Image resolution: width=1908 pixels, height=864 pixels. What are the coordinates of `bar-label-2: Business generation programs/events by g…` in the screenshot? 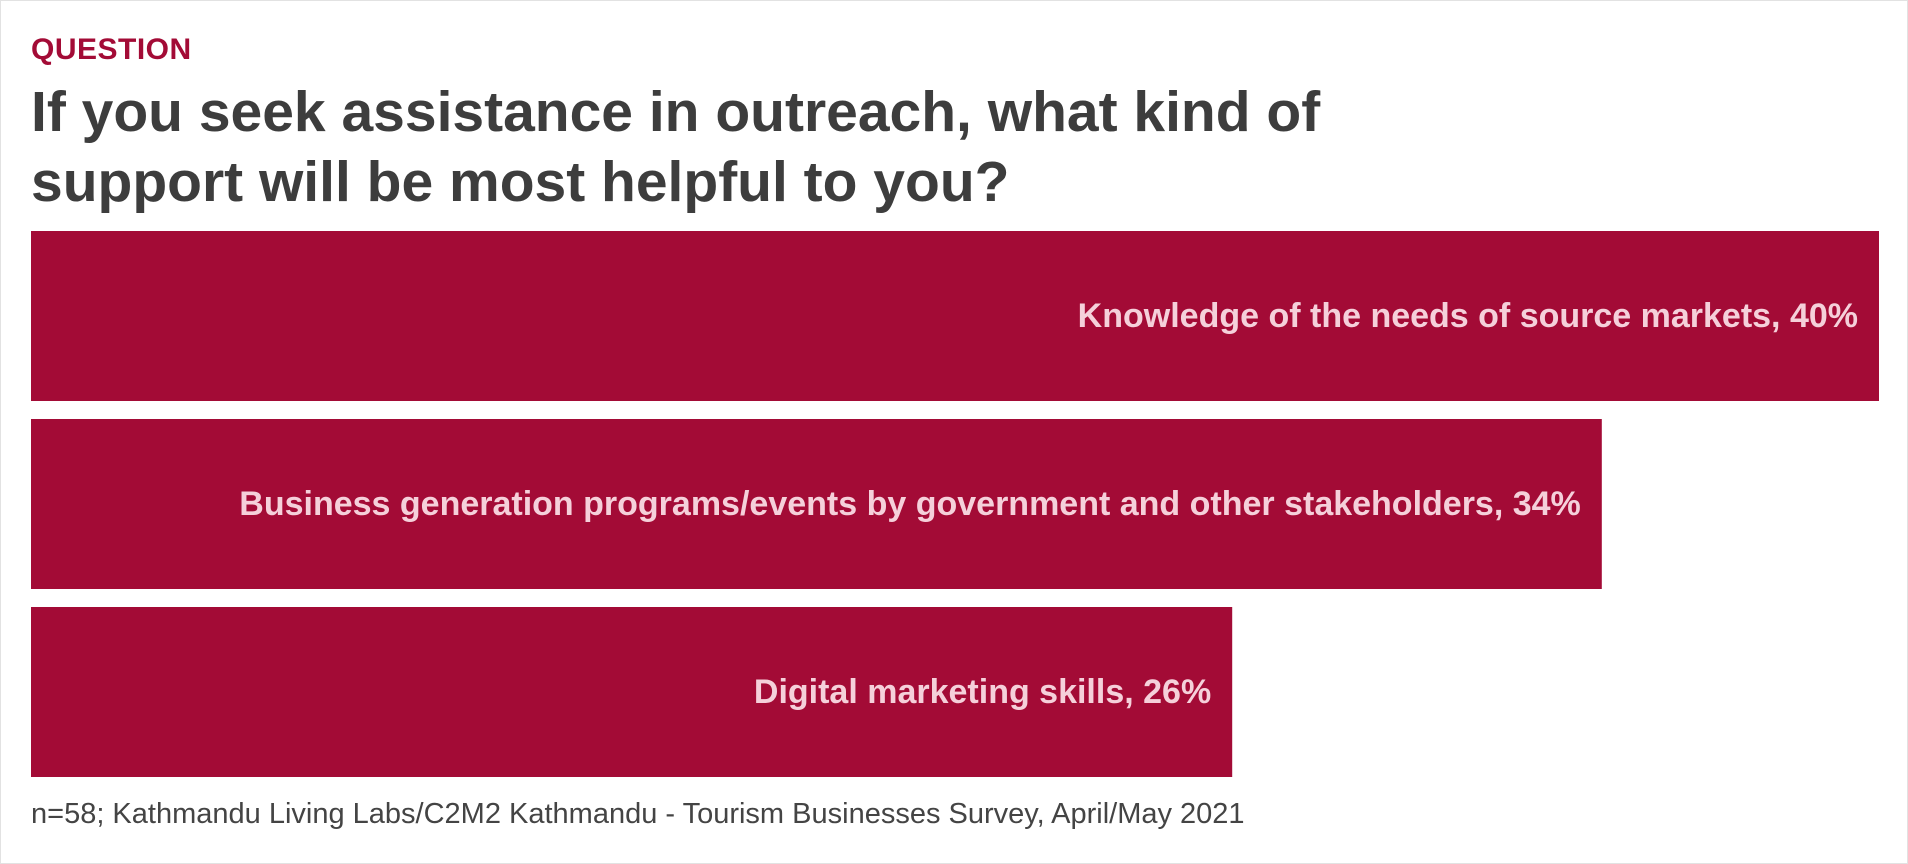 It's located at (910, 504).